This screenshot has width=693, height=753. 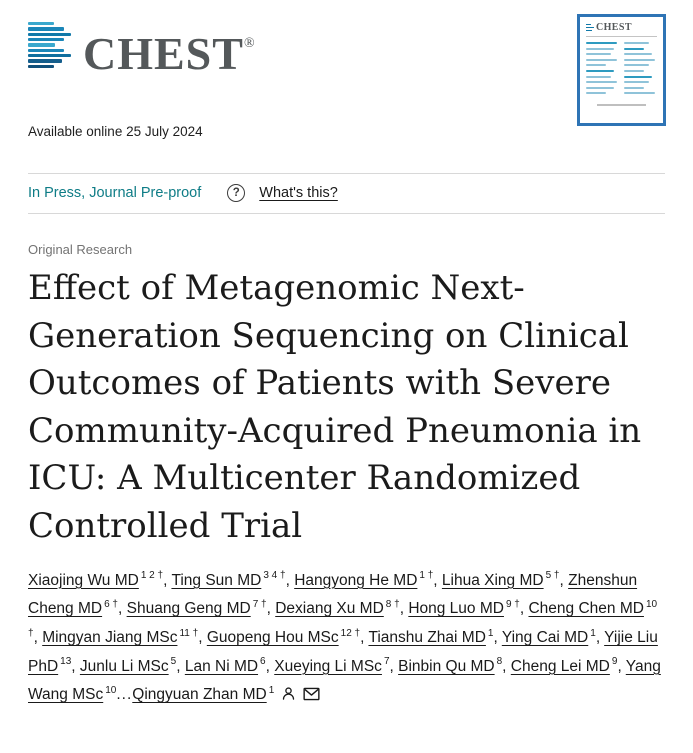 What do you see at coordinates (272, 637) in the screenshot?
I see `author-link: Guopeng Hou MSc` at bounding box center [272, 637].